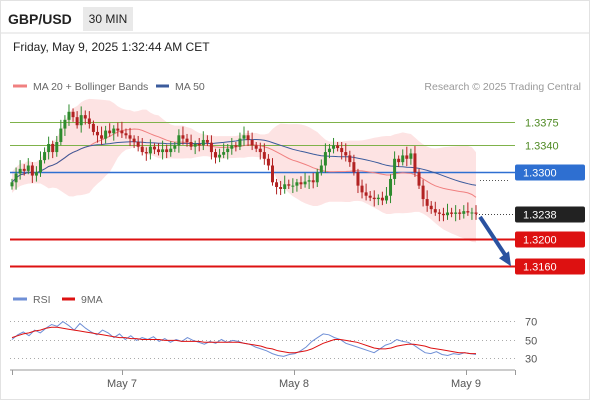 The height and width of the screenshot is (400, 590). What do you see at coordinates (540, 241) in the screenshot?
I see `support-label: 1.3200` at bounding box center [540, 241].